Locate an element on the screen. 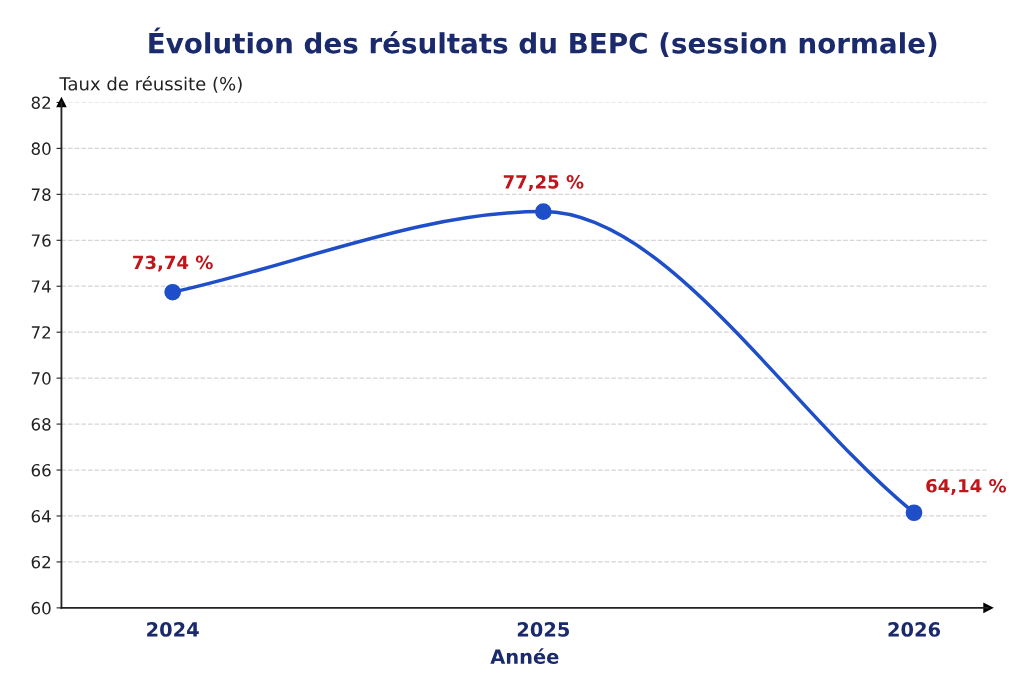 Image resolution: width=1024 pixels, height=683 pixels. y-tick-label: 82 is located at coordinates (41, 103).